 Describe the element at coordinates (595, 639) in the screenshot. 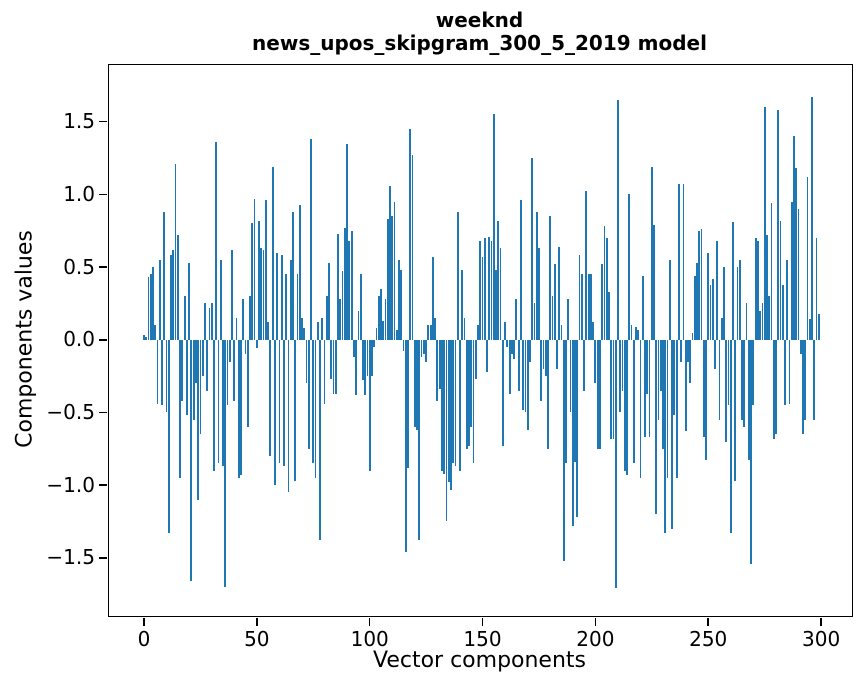

I see `x-tick-label: 200` at that location.